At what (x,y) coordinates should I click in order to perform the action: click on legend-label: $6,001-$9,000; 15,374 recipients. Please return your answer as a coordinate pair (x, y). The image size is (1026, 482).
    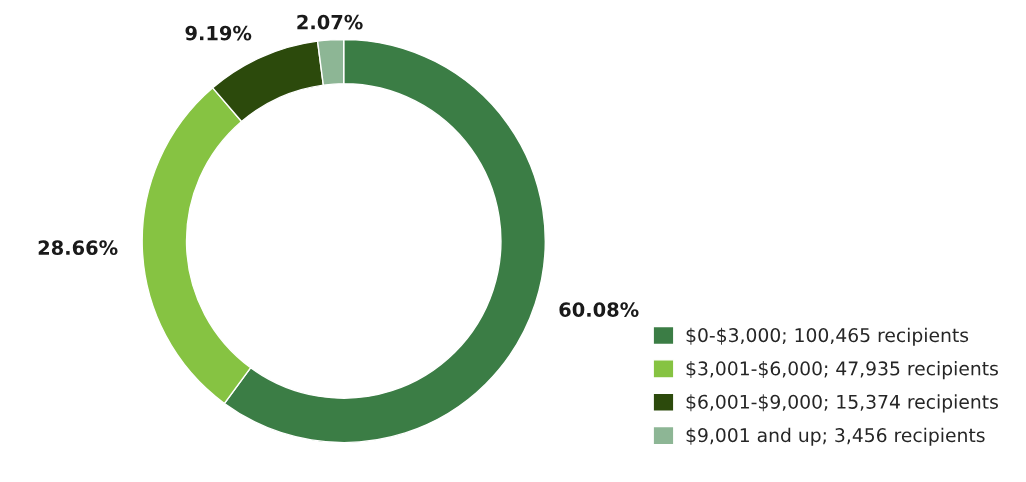
    Looking at the image, I should click on (842, 403).